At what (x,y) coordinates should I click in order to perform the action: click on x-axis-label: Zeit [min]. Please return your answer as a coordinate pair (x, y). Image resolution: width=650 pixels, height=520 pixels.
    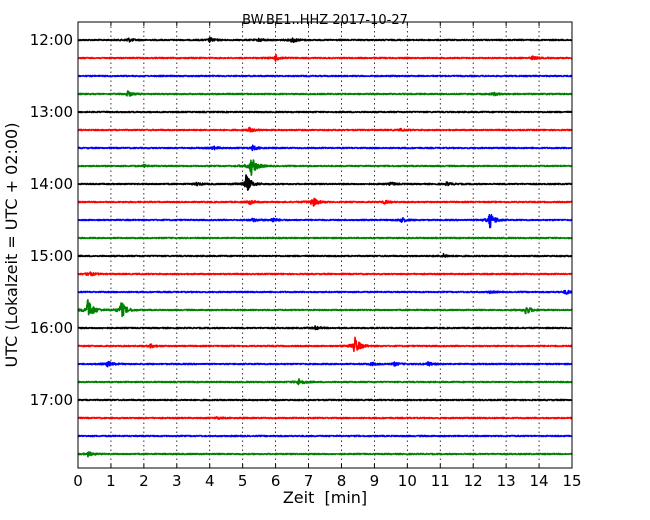
    Looking at the image, I should click on (325, 497).